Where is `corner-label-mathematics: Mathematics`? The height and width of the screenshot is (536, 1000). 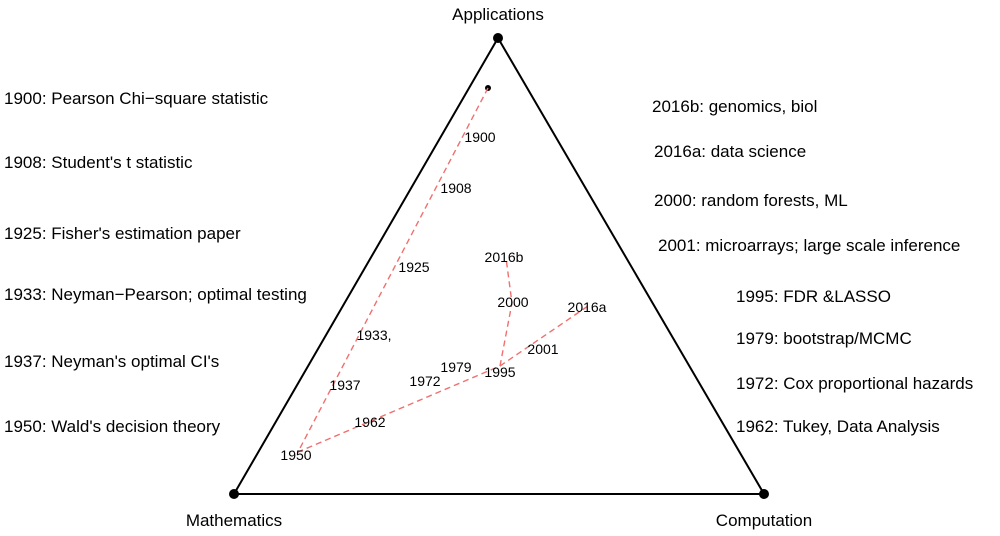 corner-label-mathematics: Mathematics is located at coordinates (234, 520).